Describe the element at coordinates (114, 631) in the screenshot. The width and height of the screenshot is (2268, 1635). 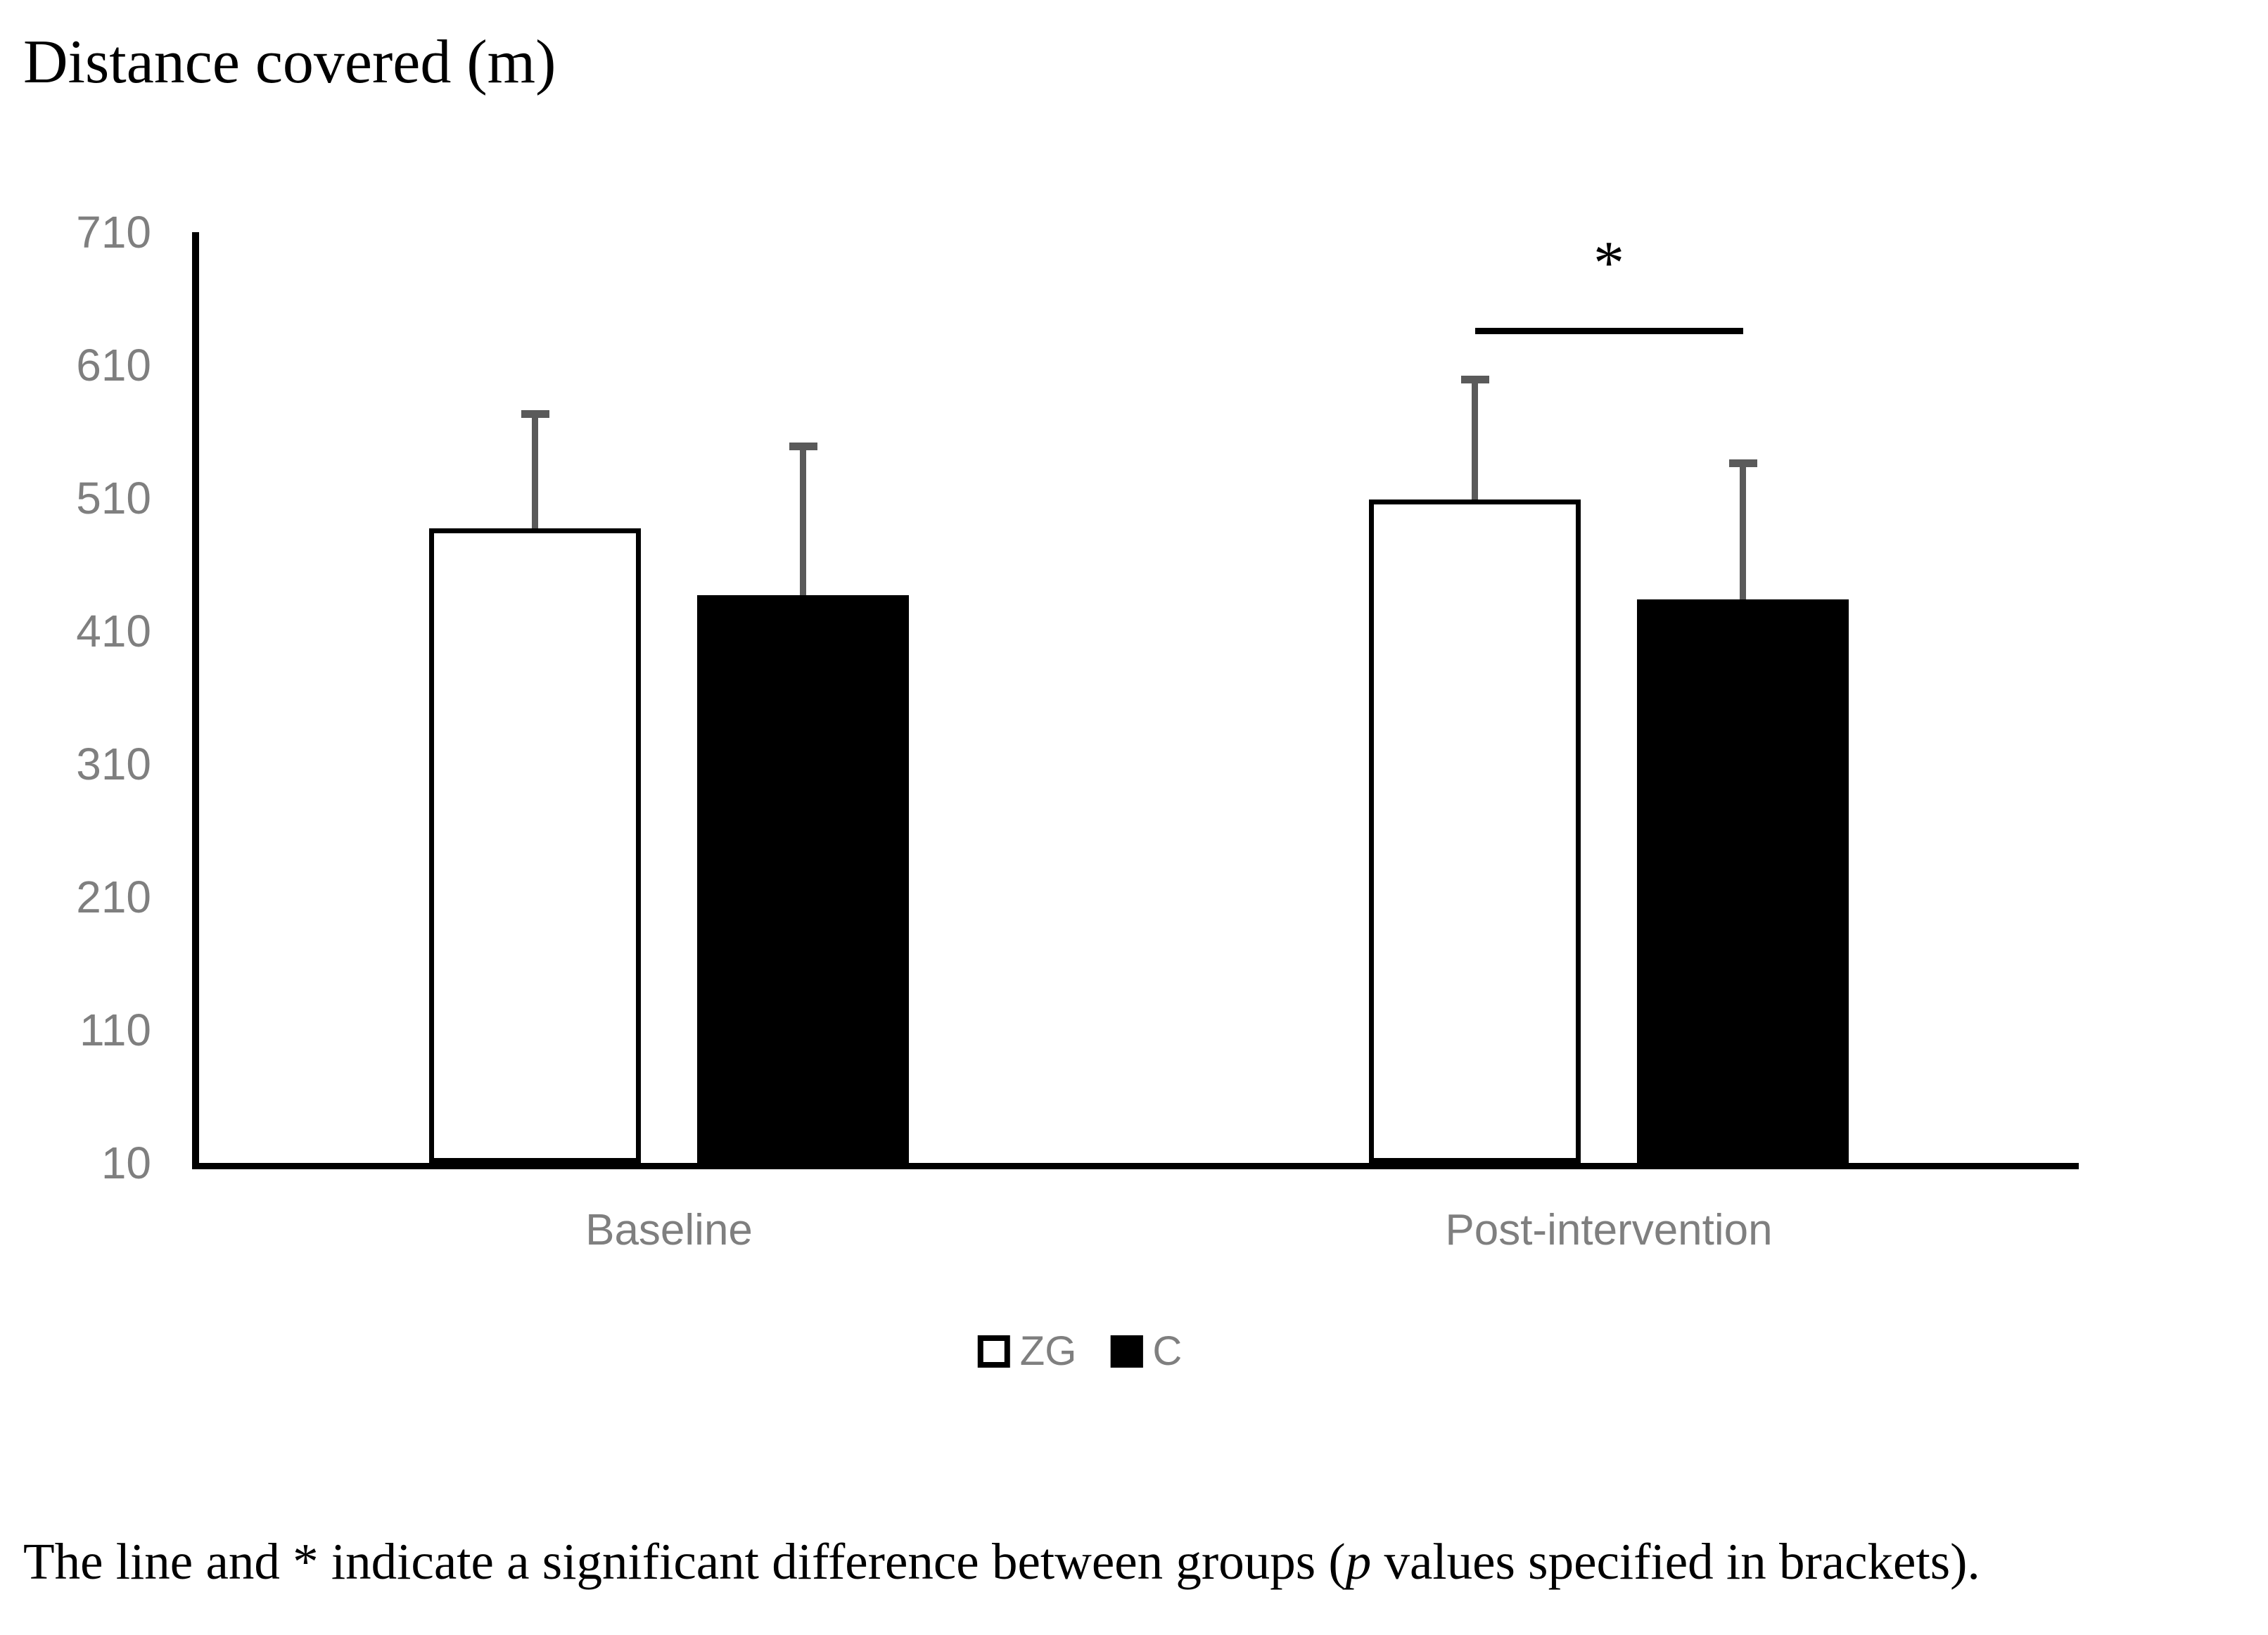
I see `y-tick-label: 410` at that location.